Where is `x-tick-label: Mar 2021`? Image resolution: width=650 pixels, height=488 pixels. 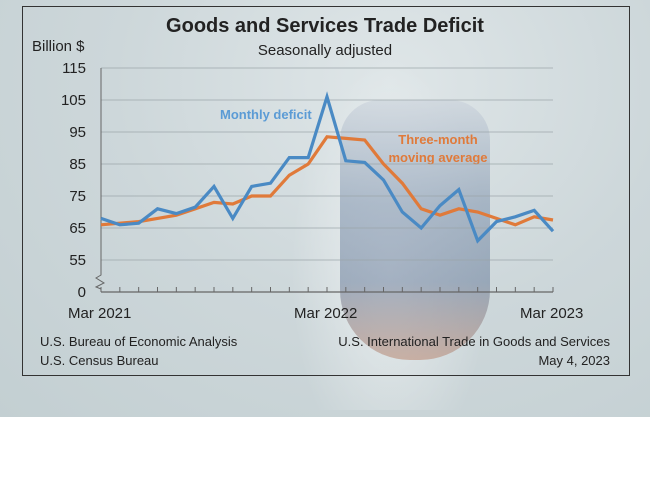
x-tick-label: Mar 2021 is located at coordinates (100, 313).